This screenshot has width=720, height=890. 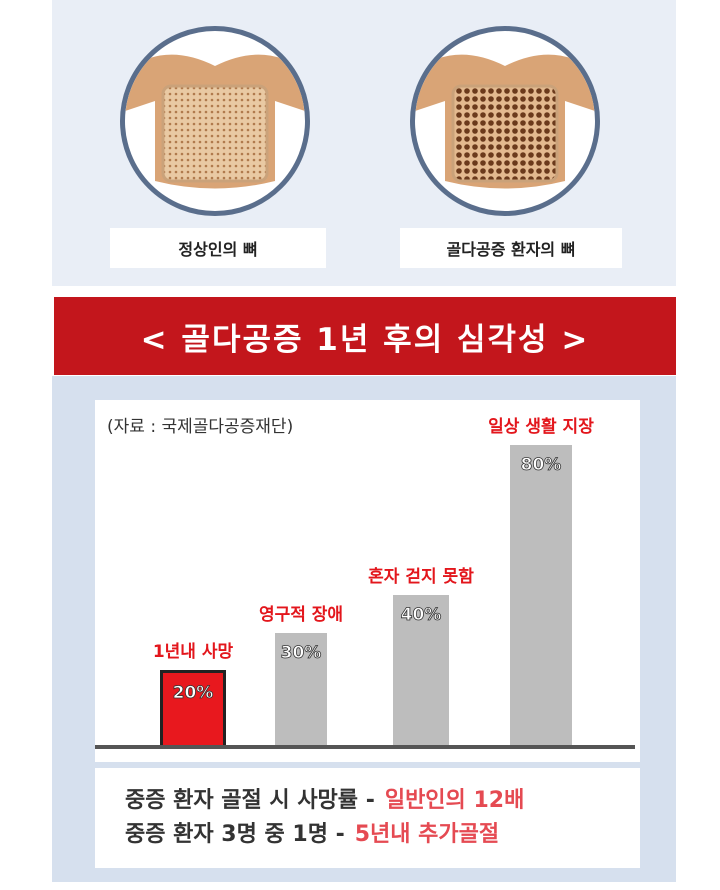 What do you see at coordinates (421, 615) in the screenshot?
I see `bar-value-label: 40%` at bounding box center [421, 615].